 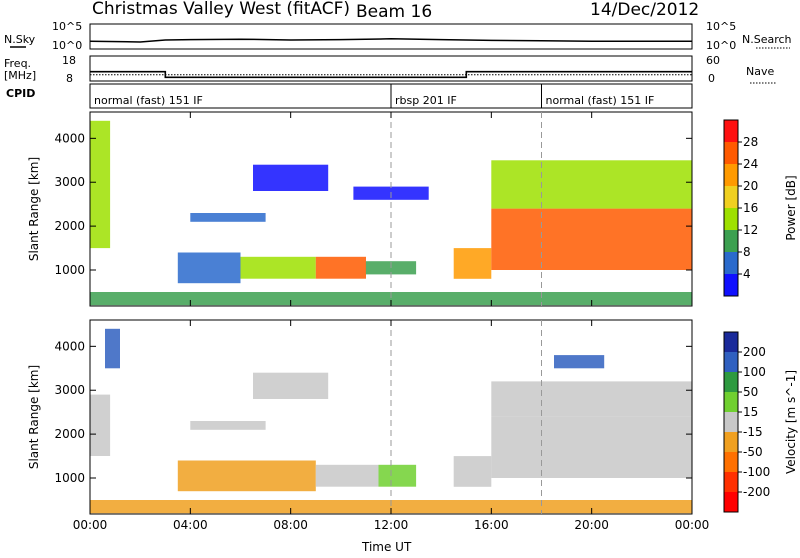 I want to click on nave-label: Nave, so click(x=760, y=71).